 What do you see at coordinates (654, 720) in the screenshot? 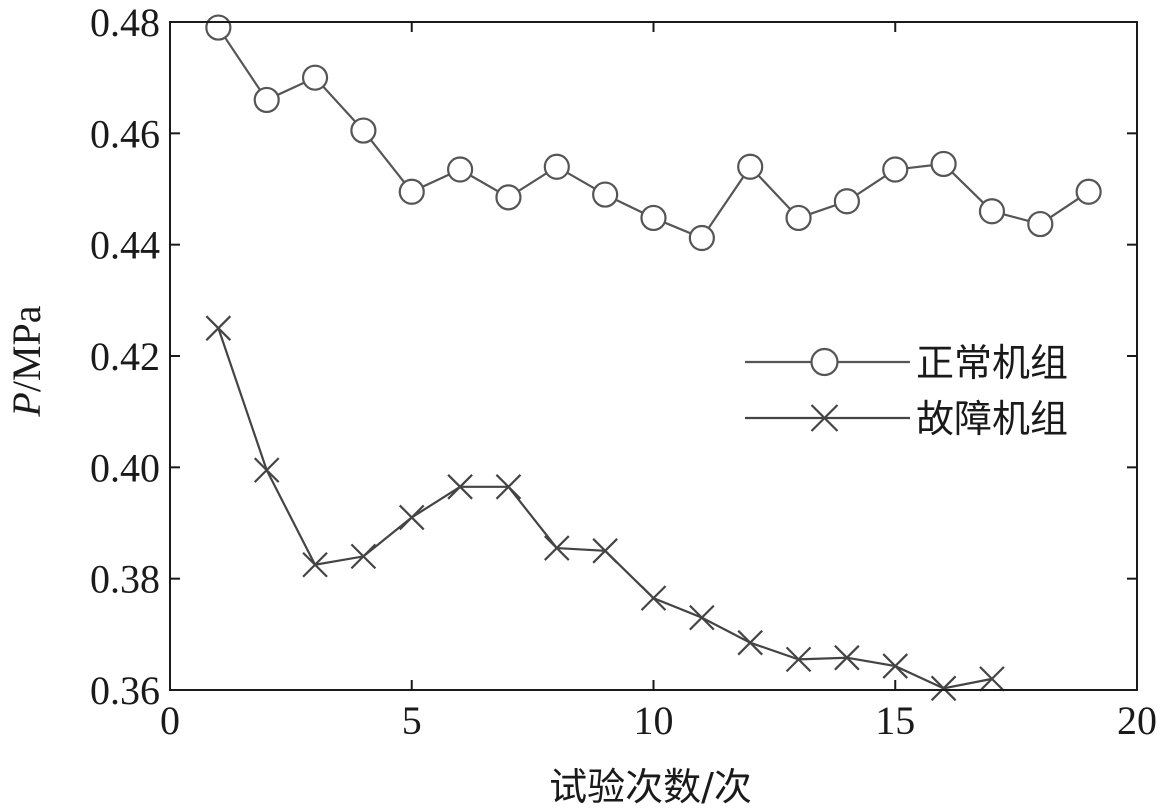
I see `x-tick-label: 10` at bounding box center [654, 720].